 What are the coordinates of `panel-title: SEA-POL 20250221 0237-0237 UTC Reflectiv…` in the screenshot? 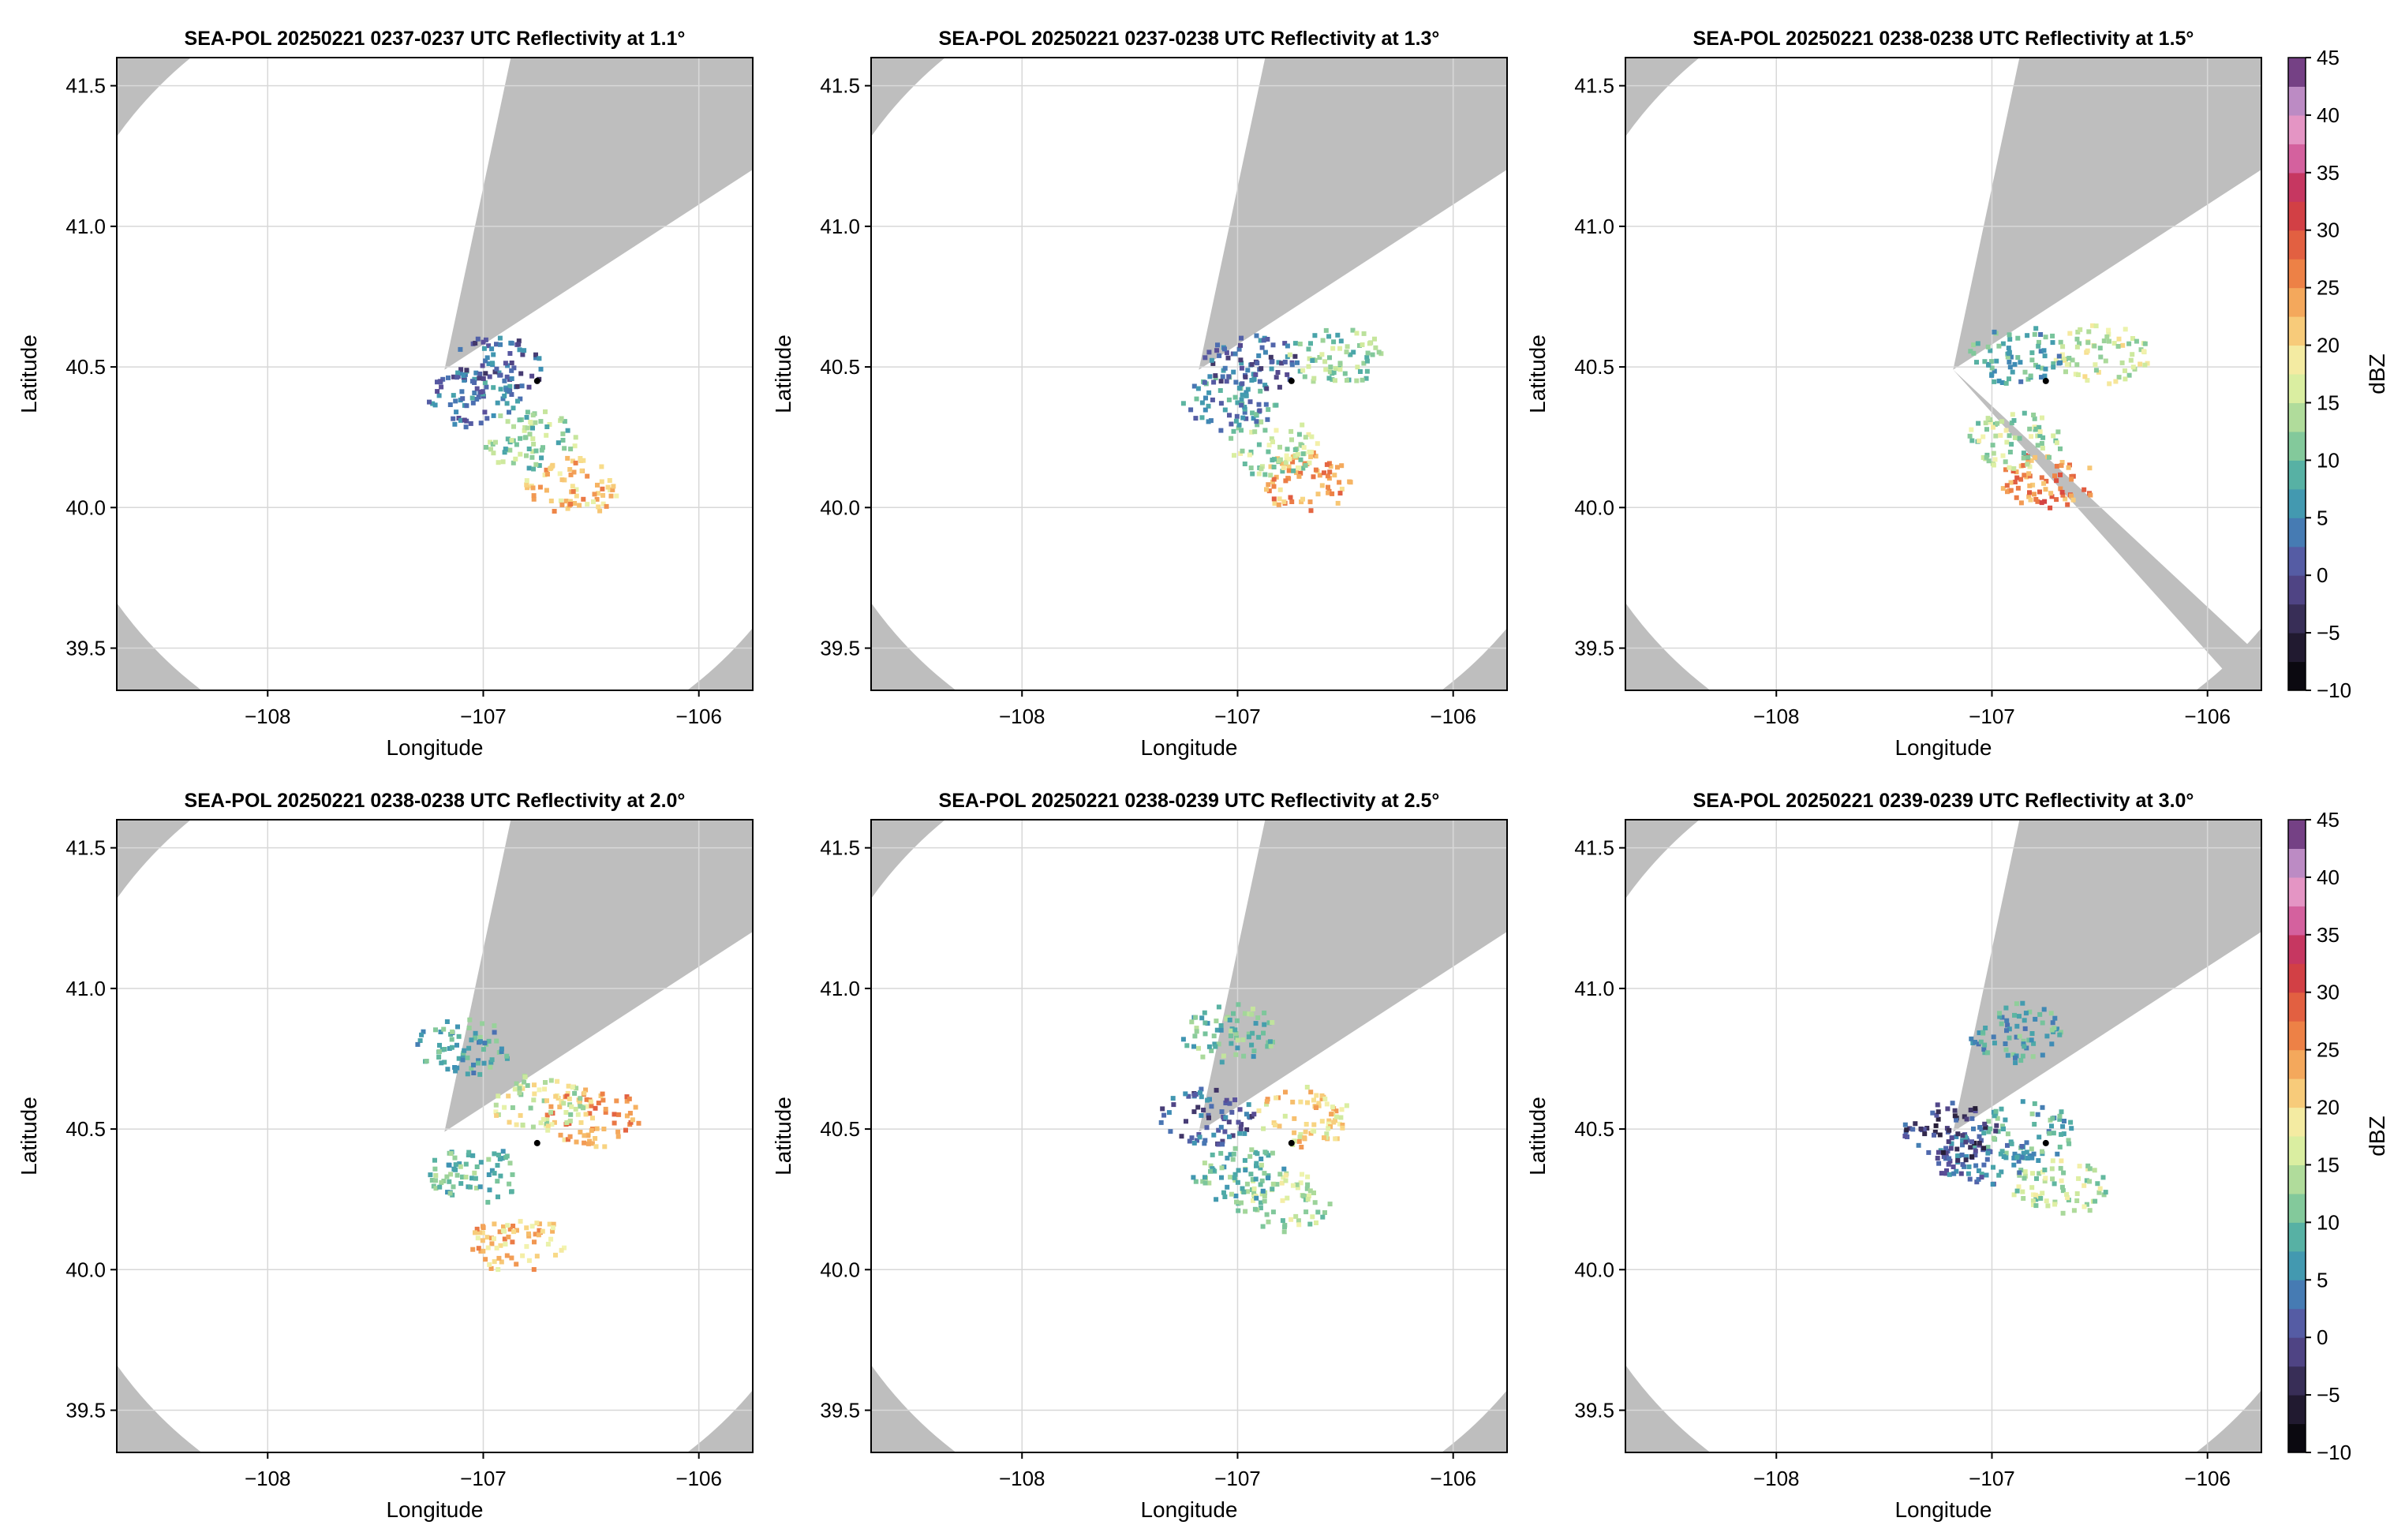 It's located at (436, 39).